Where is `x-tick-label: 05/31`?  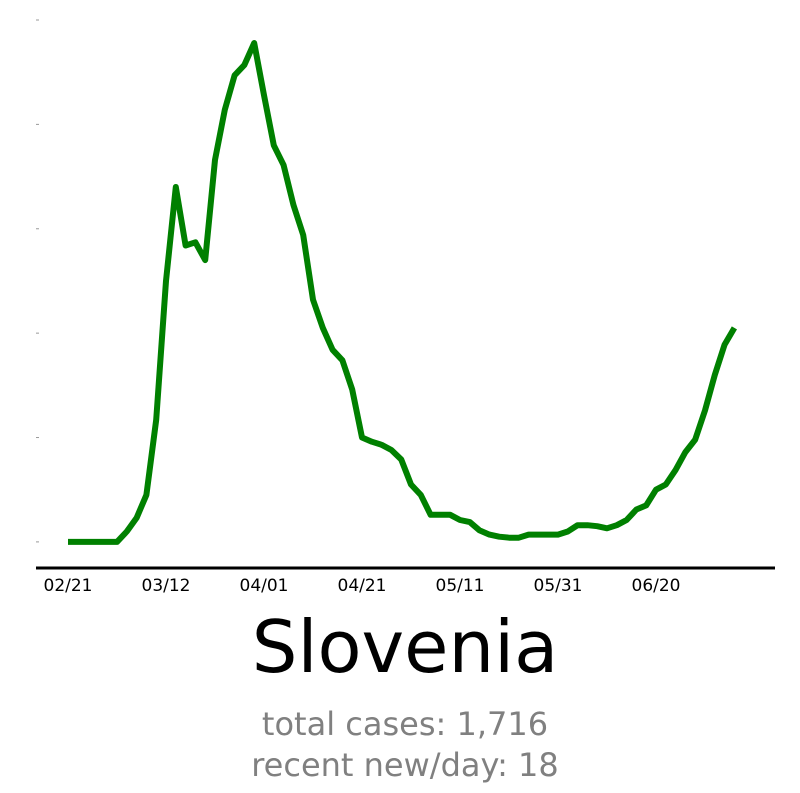
x-tick-label: 05/31 is located at coordinates (558, 586).